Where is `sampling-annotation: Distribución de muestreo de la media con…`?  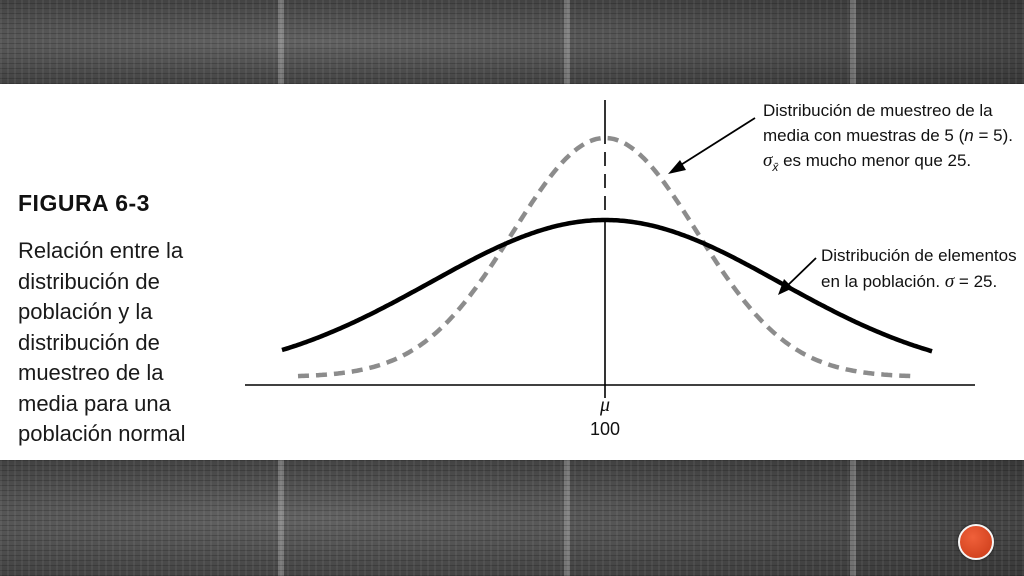
sampling-annotation: Distribución de muestreo de la media con… is located at coordinates (888, 137).